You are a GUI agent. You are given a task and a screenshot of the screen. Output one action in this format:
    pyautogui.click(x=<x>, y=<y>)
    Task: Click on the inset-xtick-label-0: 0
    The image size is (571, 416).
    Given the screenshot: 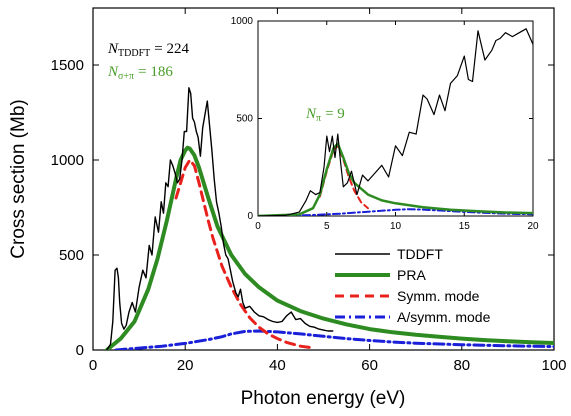 What is the action you would take?
    pyautogui.click(x=258, y=226)
    